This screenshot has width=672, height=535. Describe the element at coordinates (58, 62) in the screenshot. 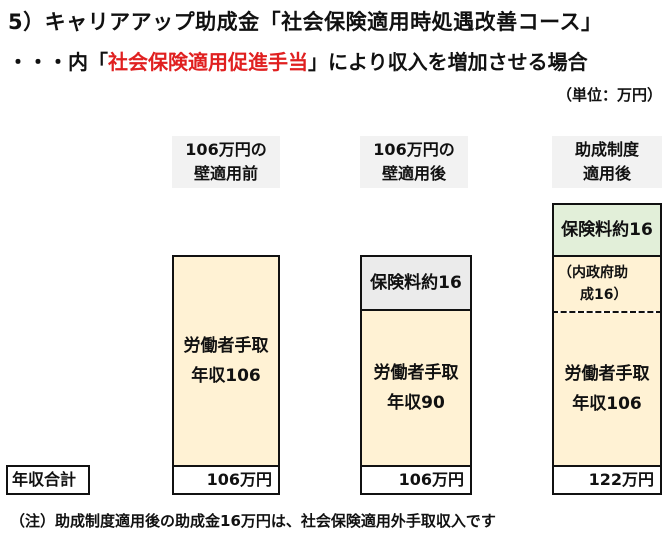

I see `subtitle-prefix: ・・・内「` at that location.